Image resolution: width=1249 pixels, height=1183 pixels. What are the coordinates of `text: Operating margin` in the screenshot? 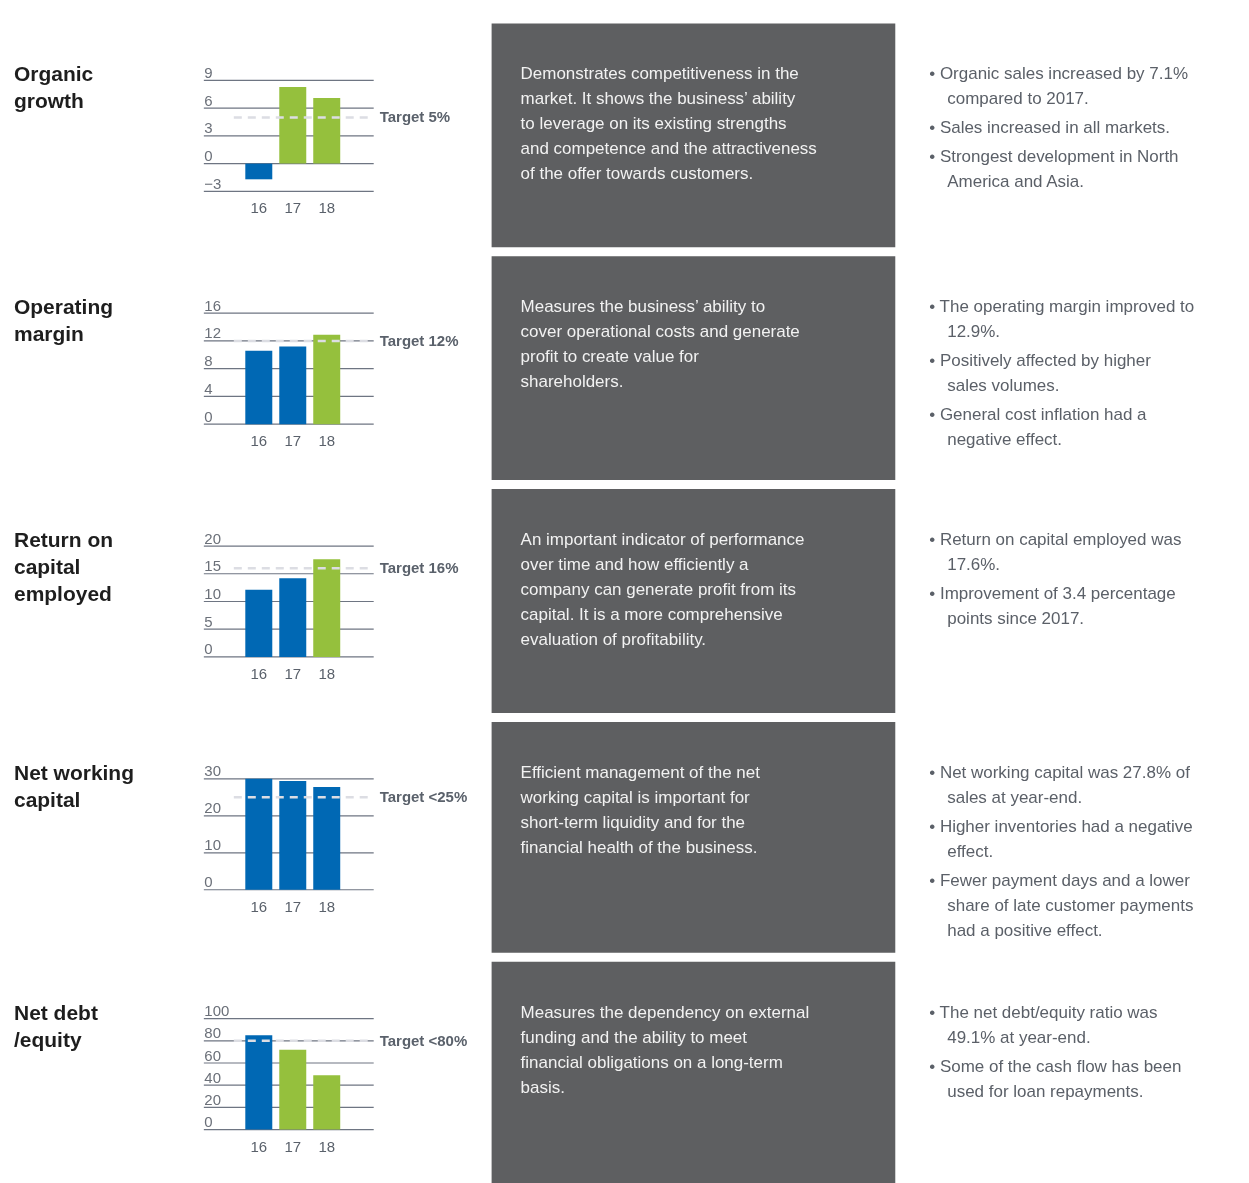 It's located at (63, 320).